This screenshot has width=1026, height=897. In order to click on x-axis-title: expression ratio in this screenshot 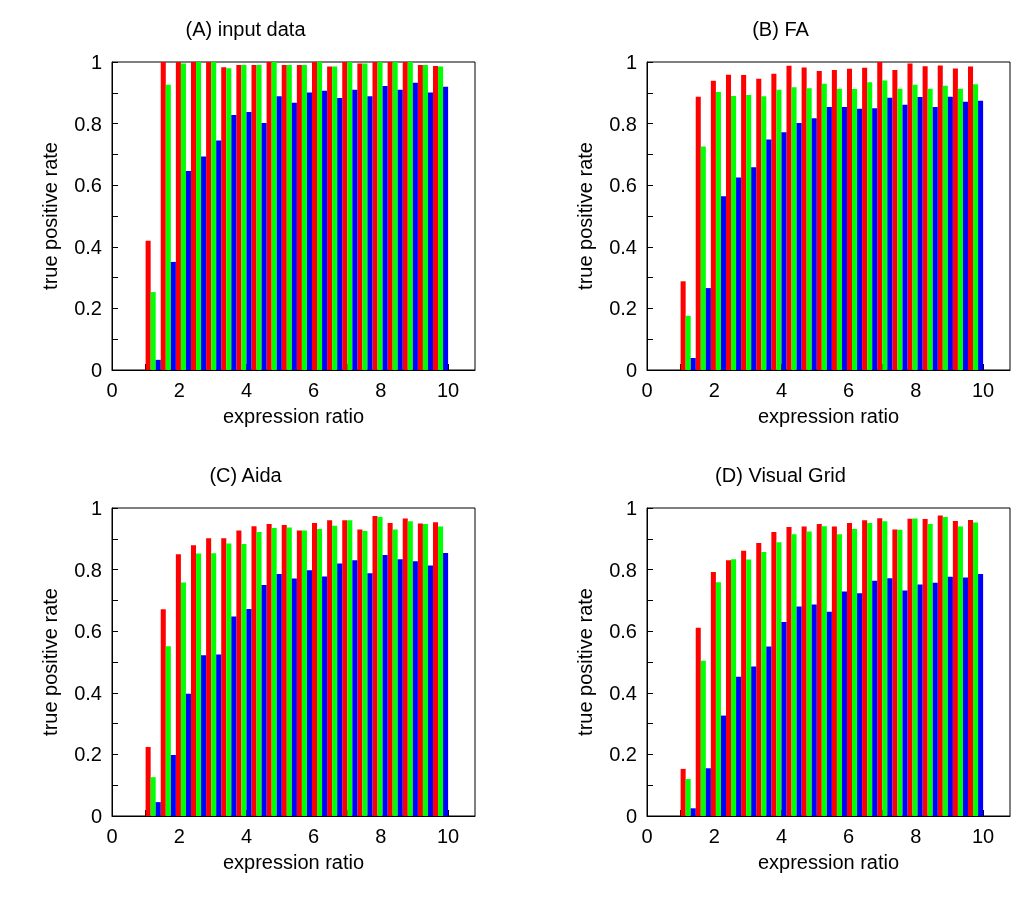, I will do `click(828, 416)`.